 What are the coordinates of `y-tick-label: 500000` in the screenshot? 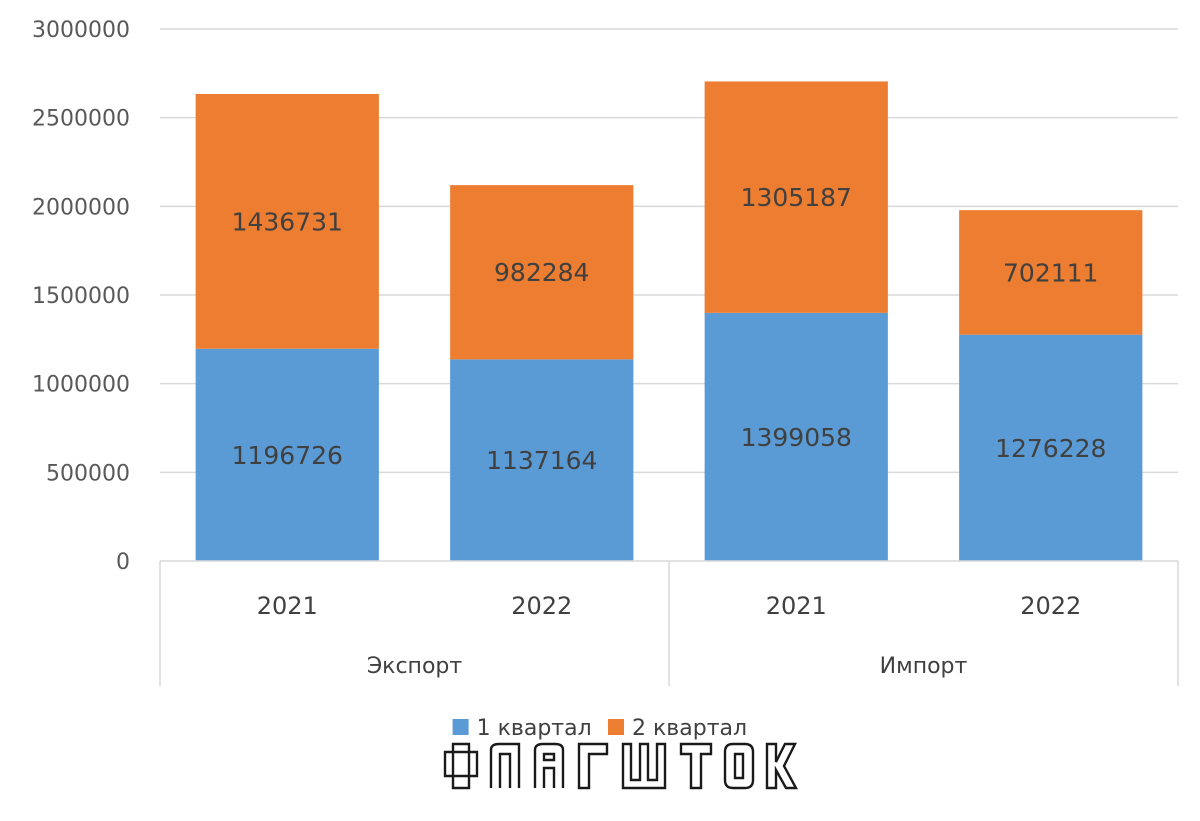 It's located at (88, 473).